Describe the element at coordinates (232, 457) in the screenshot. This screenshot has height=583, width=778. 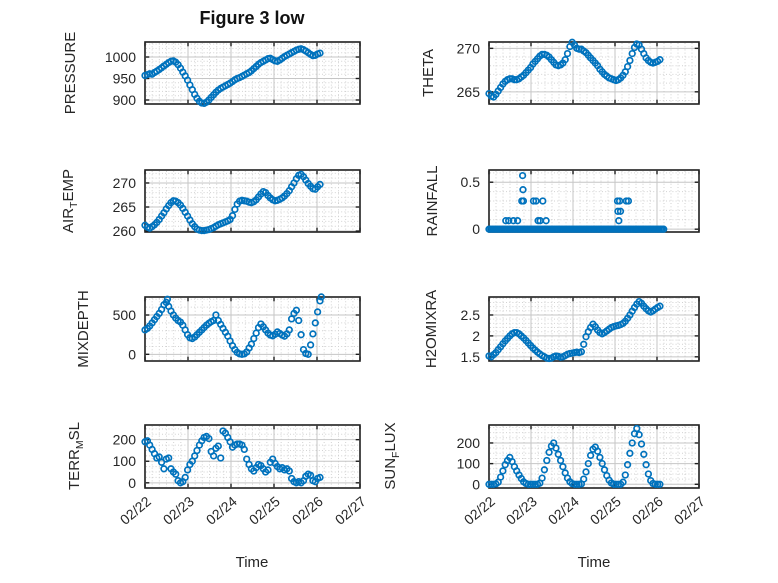
I see `data-series-terr-msl` at that location.